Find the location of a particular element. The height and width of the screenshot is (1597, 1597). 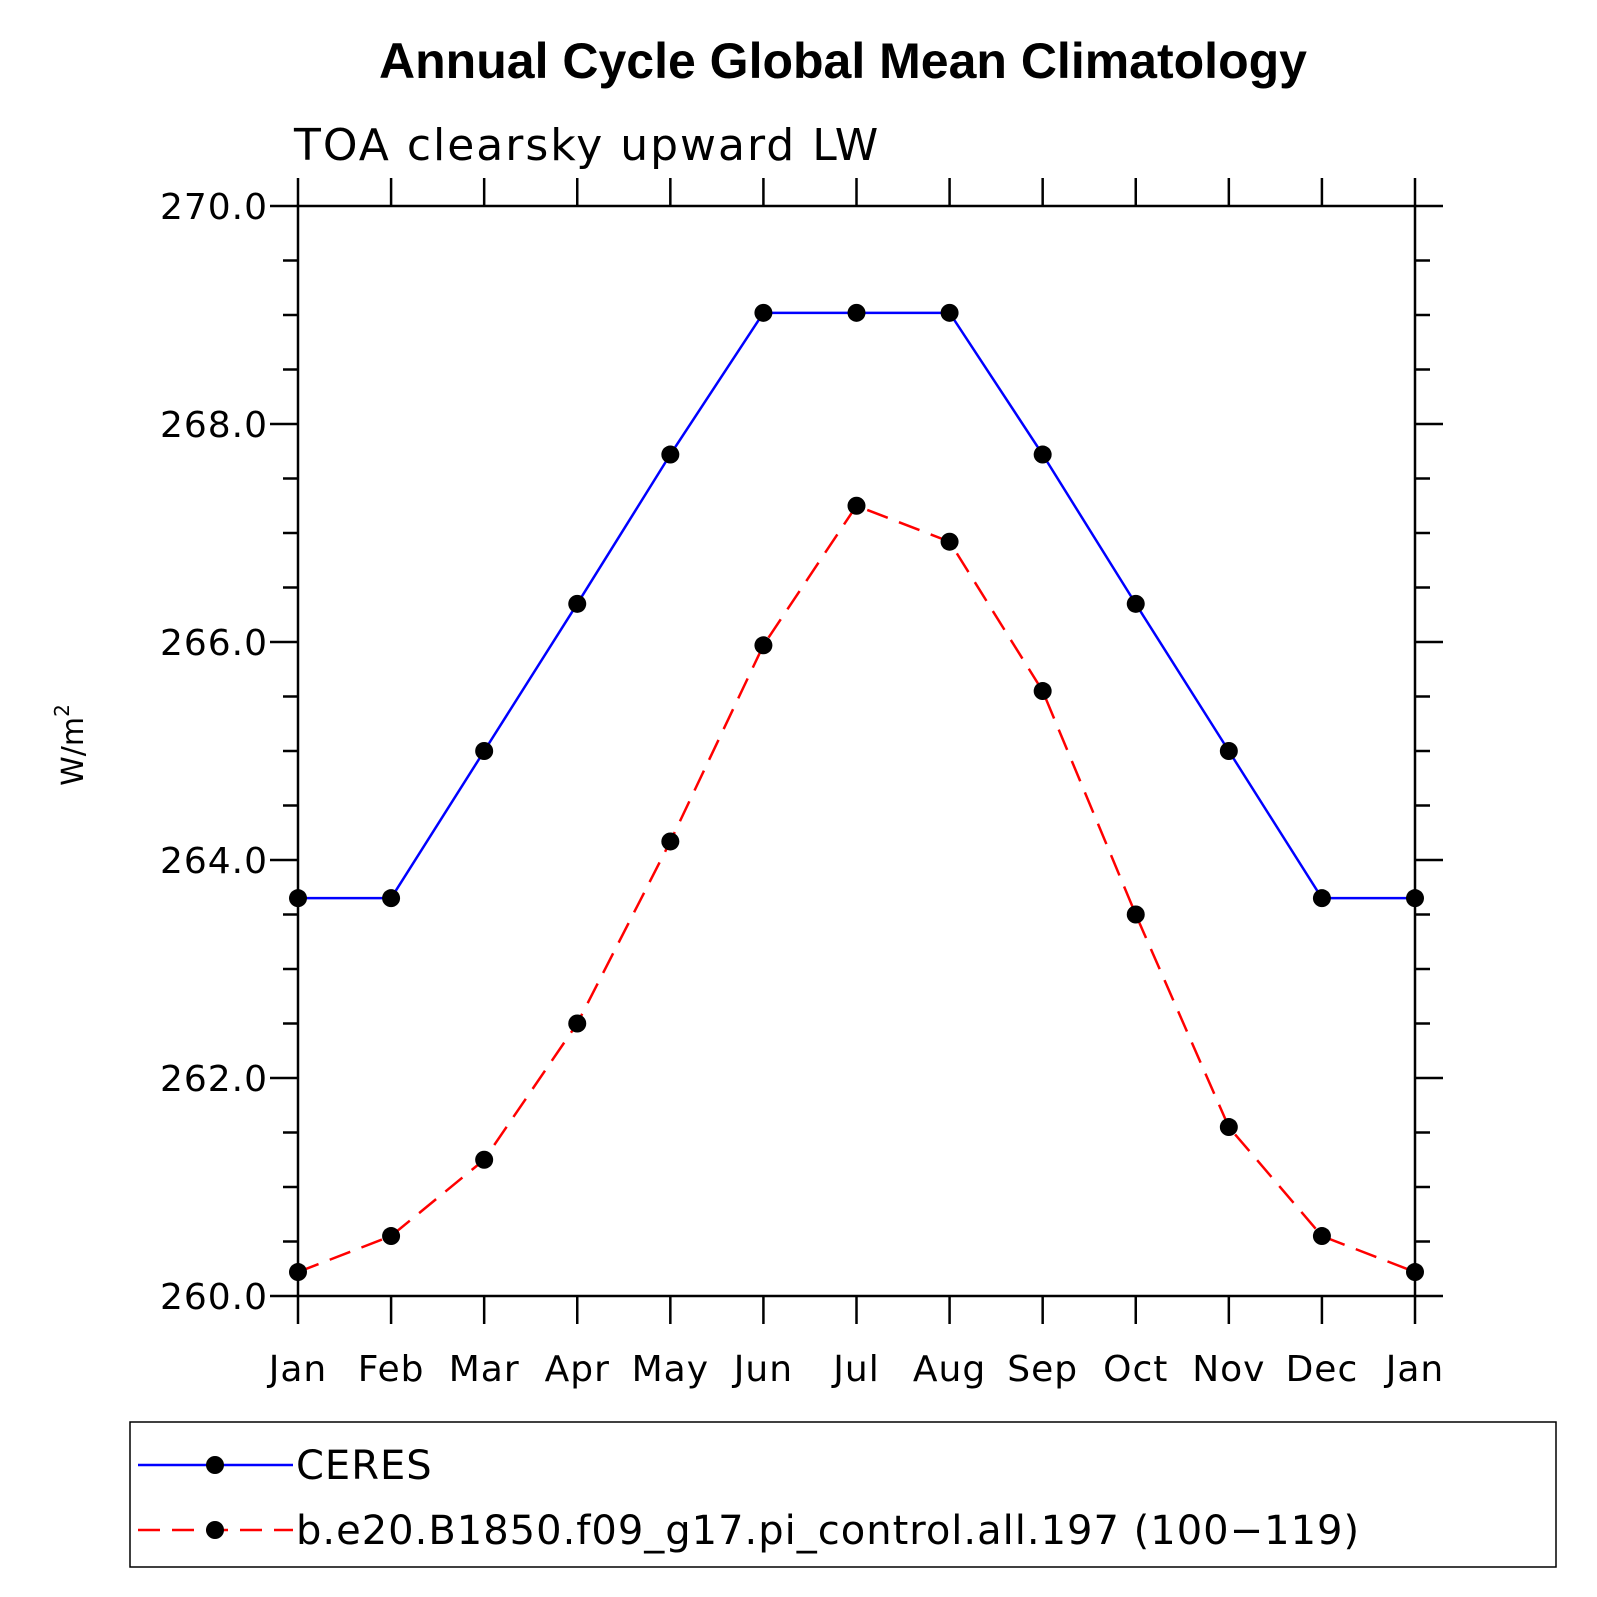

y-axis-label: W/m2 is located at coordinates (70, 745).